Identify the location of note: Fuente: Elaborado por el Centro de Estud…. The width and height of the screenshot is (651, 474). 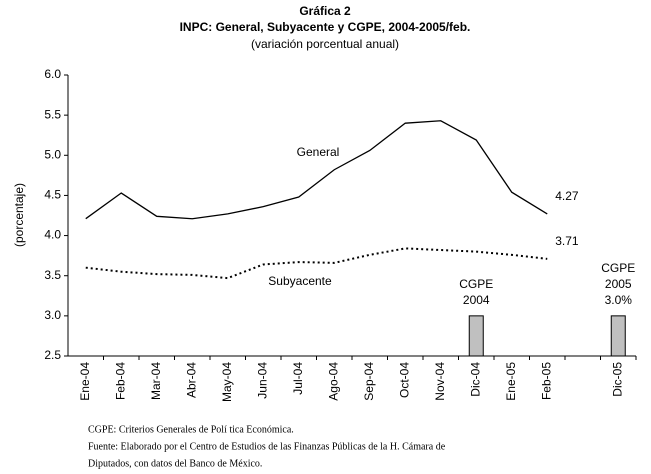
(267, 446).